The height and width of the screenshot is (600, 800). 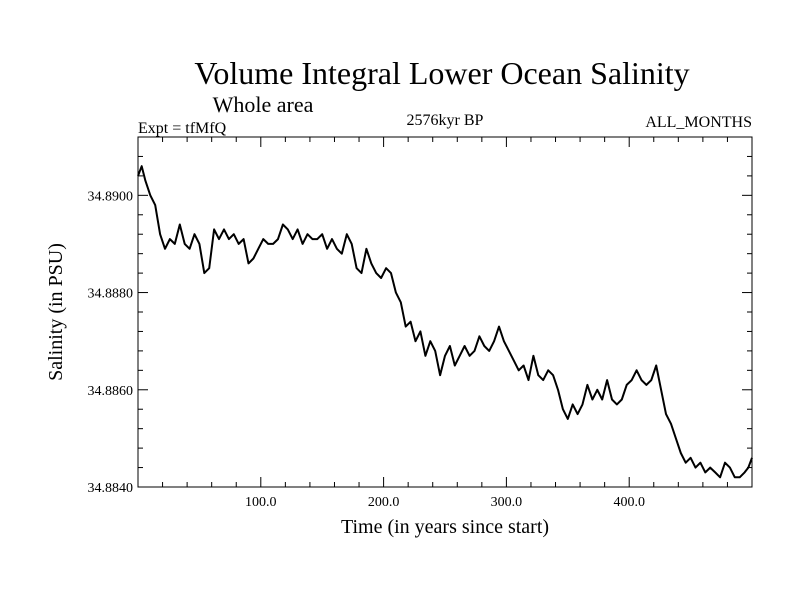 I want to click on x-tick-label: 200.0, so click(x=384, y=502).